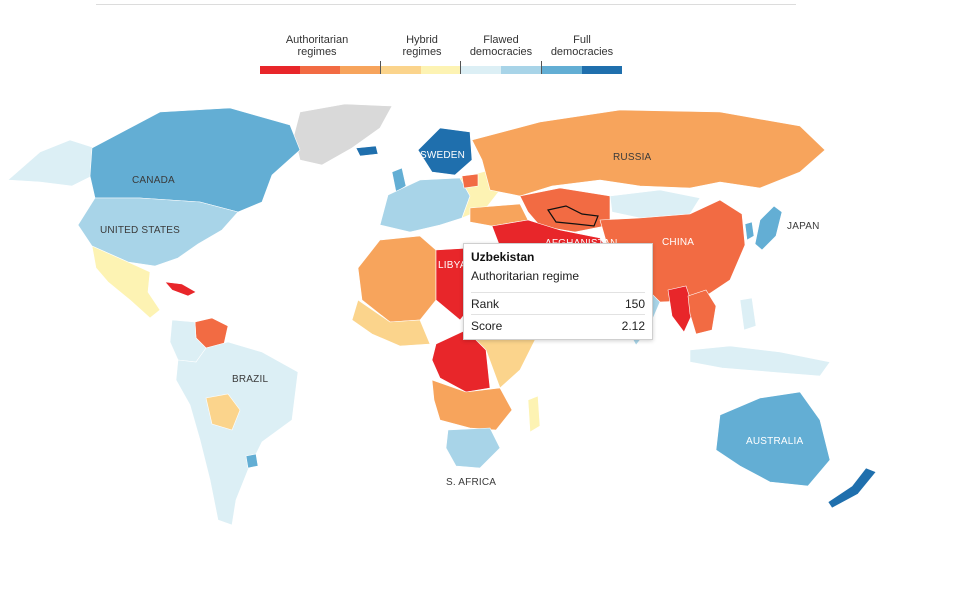 This screenshot has height=589, width=968. Describe the element at coordinates (487, 326) in the screenshot. I see `tooltip-score-label: Score` at that location.